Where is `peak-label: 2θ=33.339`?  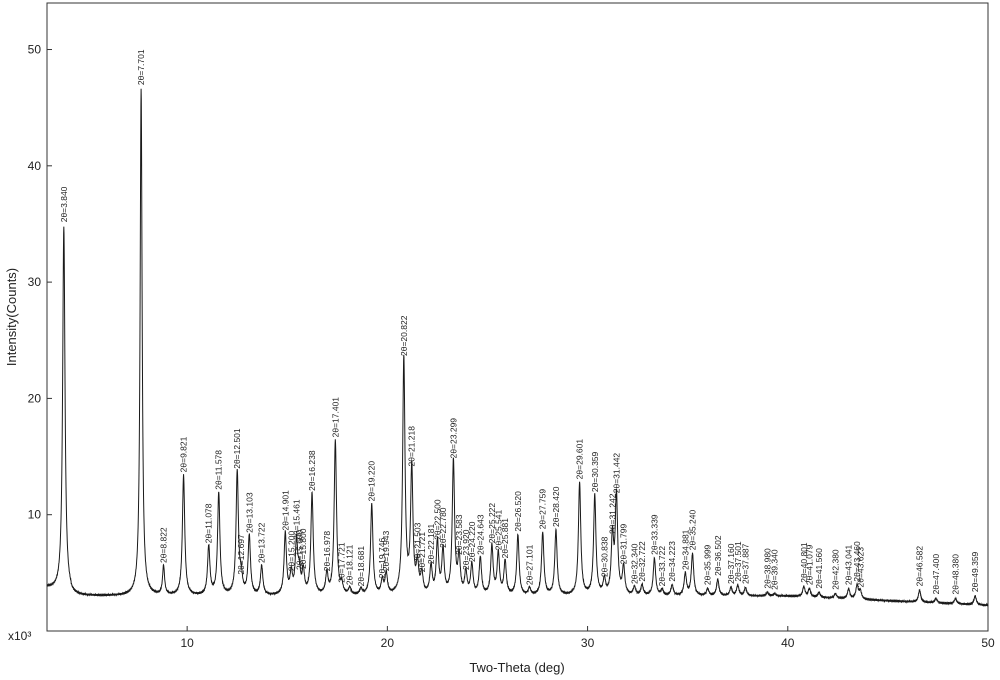 peak-label: 2θ=33.339 is located at coordinates (654, 534).